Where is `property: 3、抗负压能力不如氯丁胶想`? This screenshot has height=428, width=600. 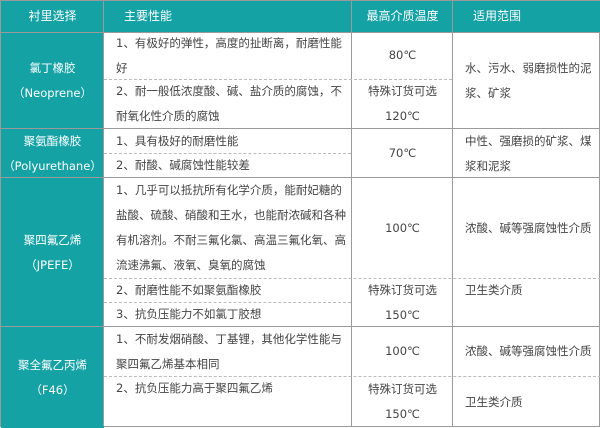 property: 3、抗负压能力不如氯丁胶想 is located at coordinates (189, 314).